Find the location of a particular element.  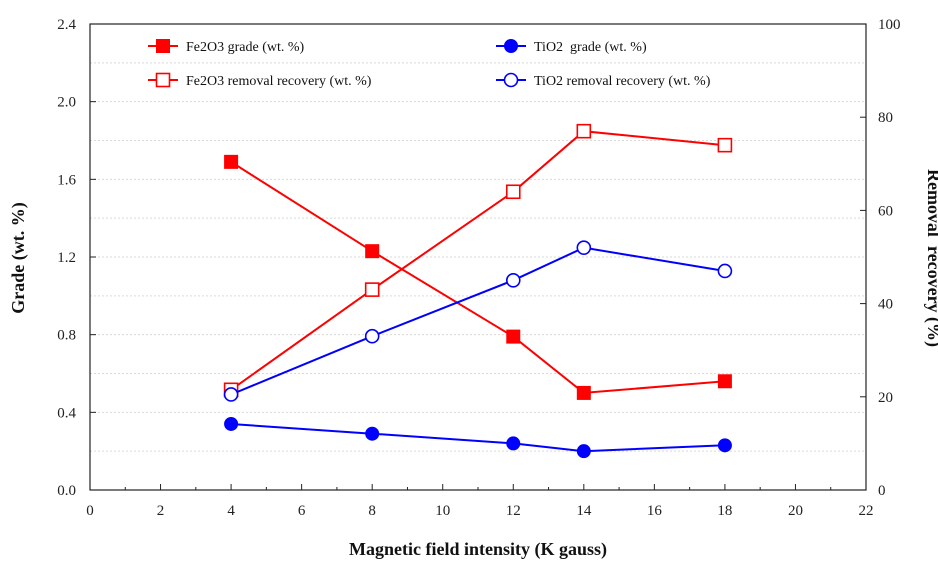

left-y-tick-label: 0.8 is located at coordinates (66, 336).